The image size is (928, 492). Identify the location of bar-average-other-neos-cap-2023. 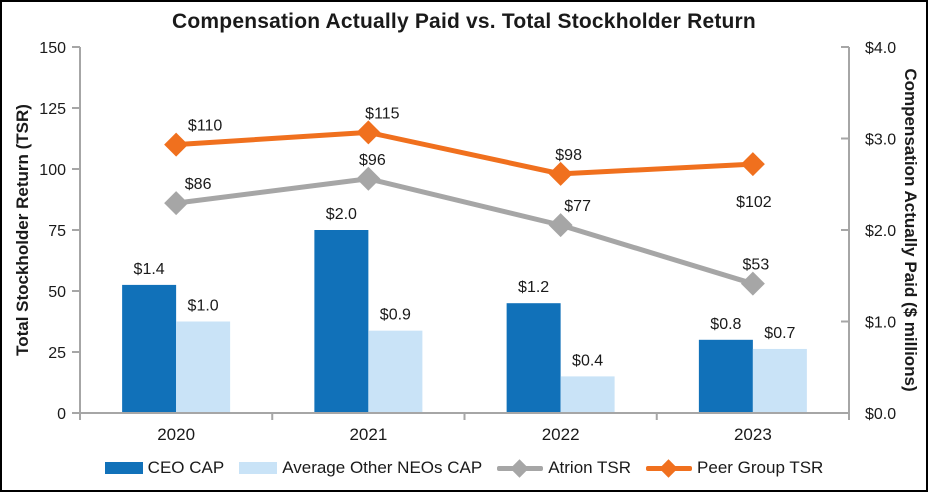
(779, 380).